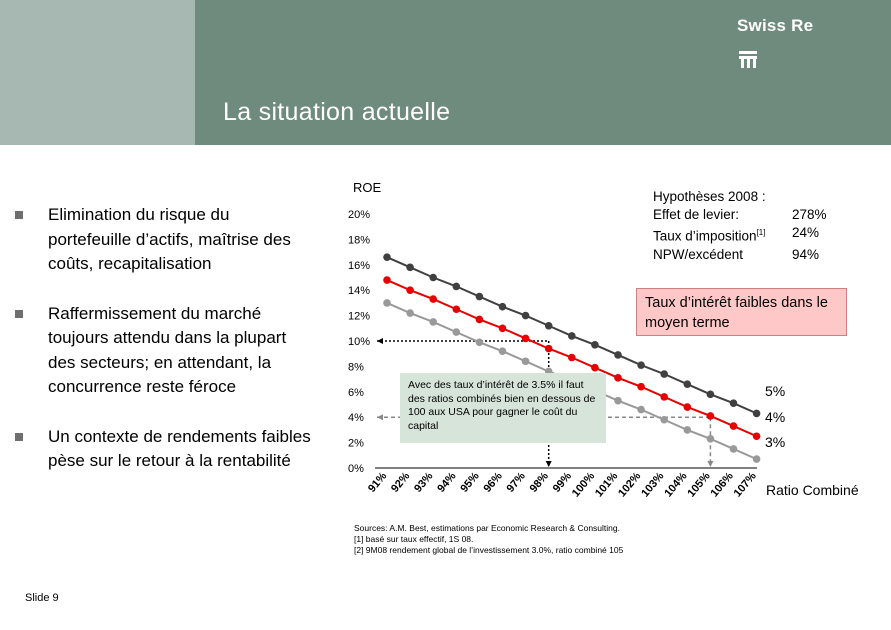 Image resolution: width=891 pixels, height=630 pixels. I want to click on y-tick-label: 16%, so click(359, 266).